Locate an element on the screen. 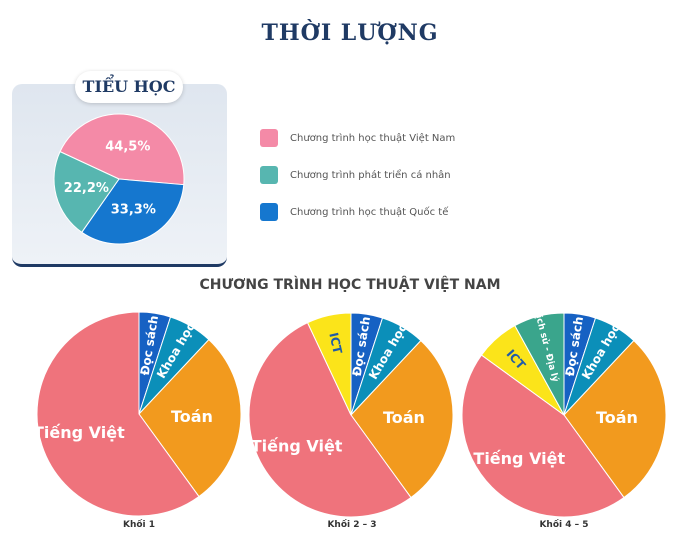  slice-grade-3-toan is located at coordinates (615, 419).